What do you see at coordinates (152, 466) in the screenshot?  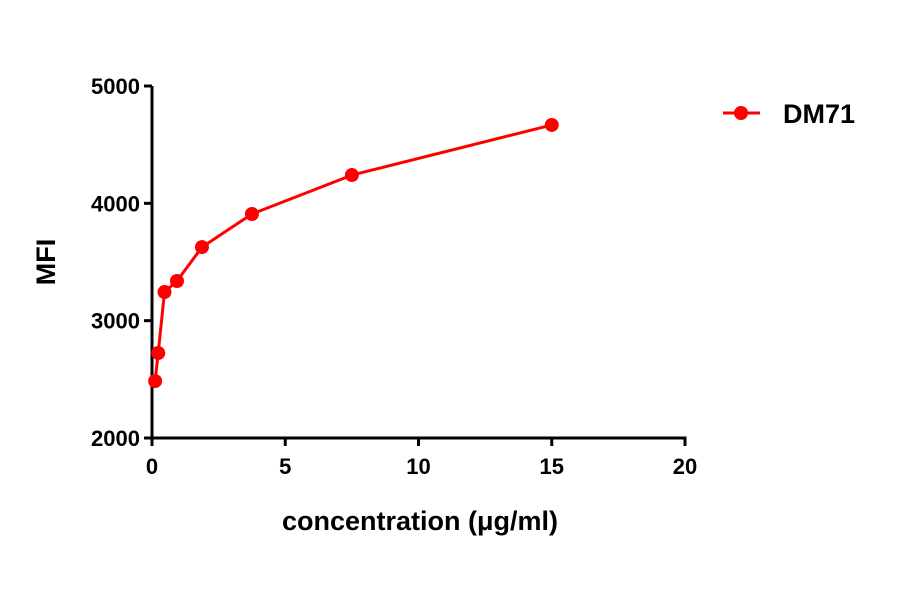 I see `x-tick-label: 0` at bounding box center [152, 466].